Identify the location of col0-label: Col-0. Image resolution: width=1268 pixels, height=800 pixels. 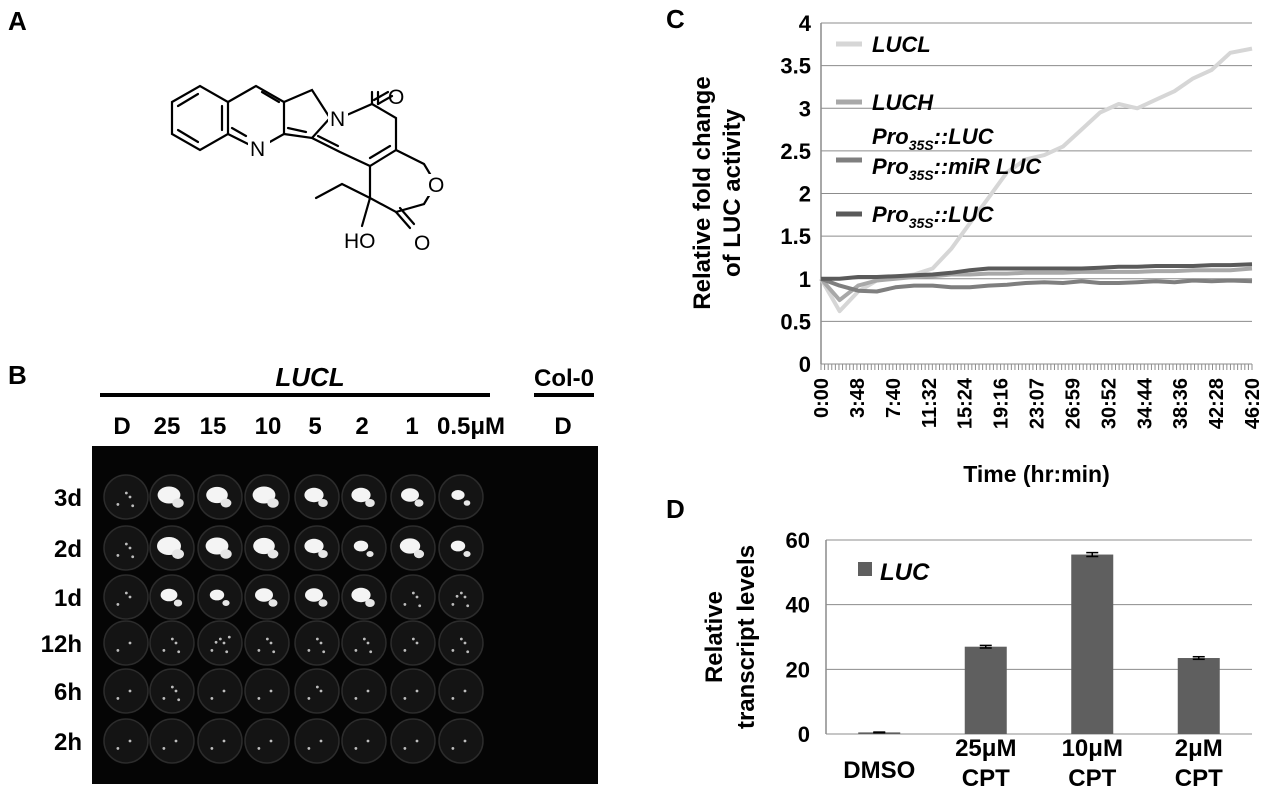
(564, 378).